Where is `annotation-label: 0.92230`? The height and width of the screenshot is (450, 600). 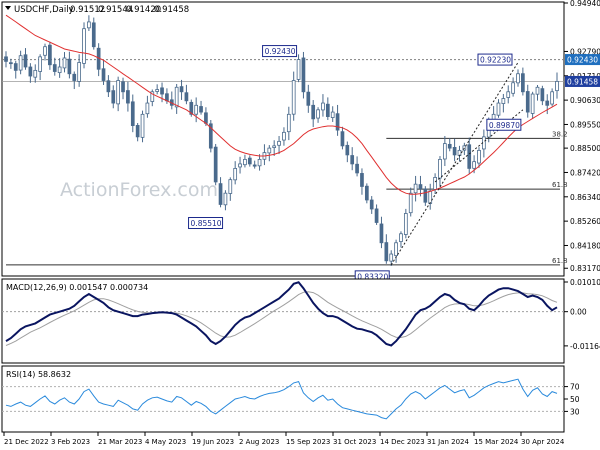
annotation-label: 0.92230 is located at coordinates (495, 60).